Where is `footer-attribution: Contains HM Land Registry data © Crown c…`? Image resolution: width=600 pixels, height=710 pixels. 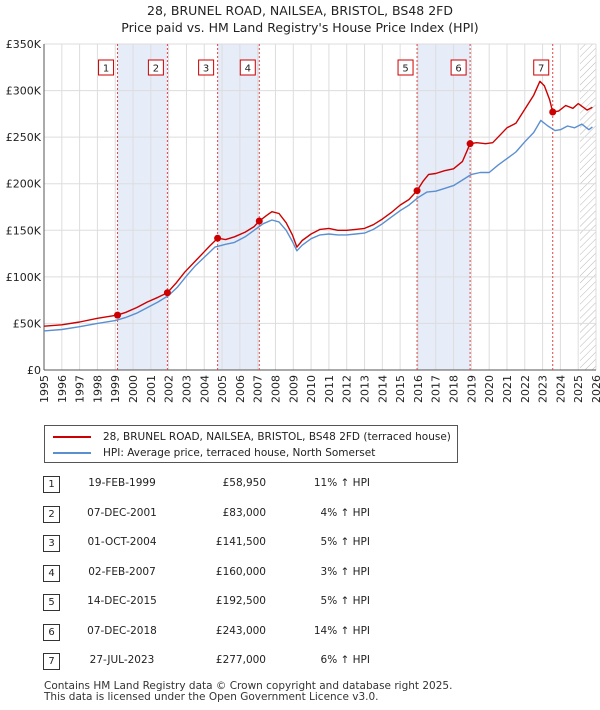 footer-attribution: Contains HM Land Registry data © Crown c… is located at coordinates (248, 692).